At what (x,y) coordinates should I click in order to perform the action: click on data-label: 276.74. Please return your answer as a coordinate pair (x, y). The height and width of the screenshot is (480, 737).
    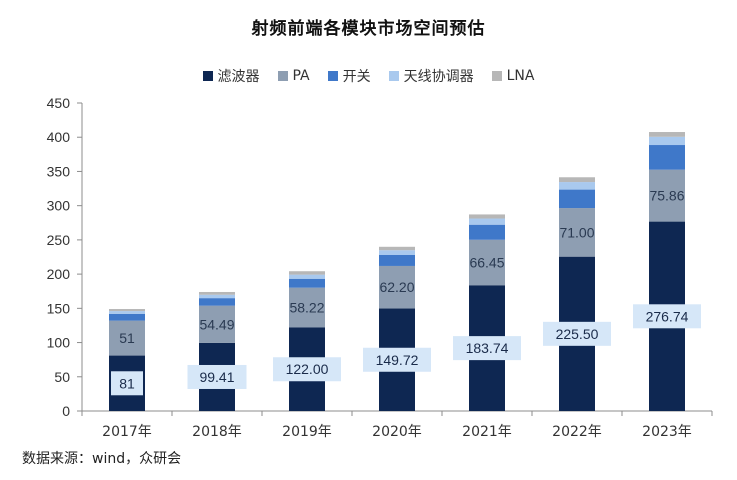
    Looking at the image, I should click on (667, 316).